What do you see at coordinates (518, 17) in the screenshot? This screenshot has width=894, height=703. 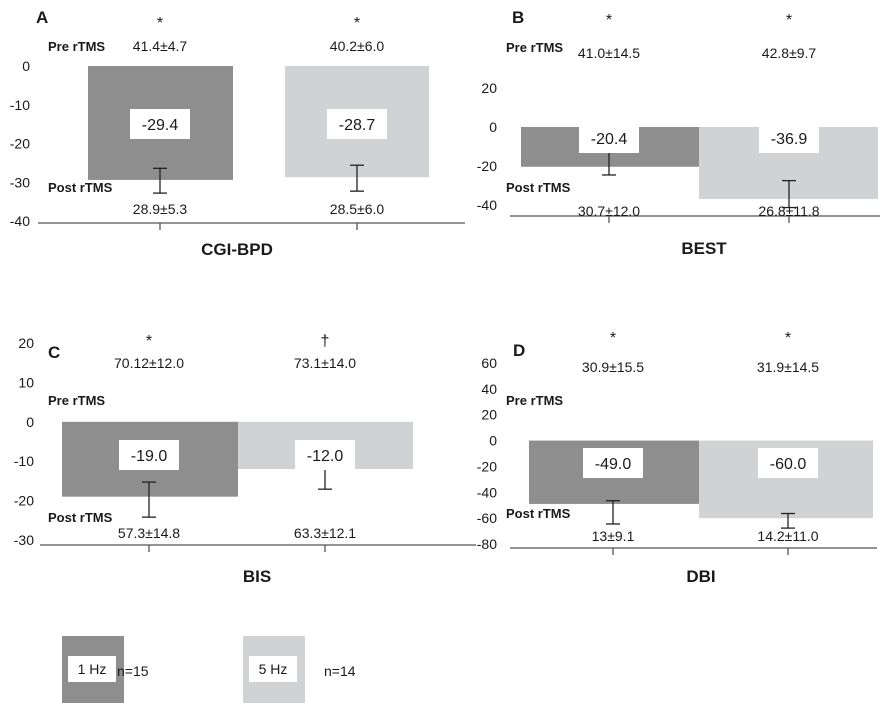 I see `panel-letter: B` at bounding box center [518, 17].